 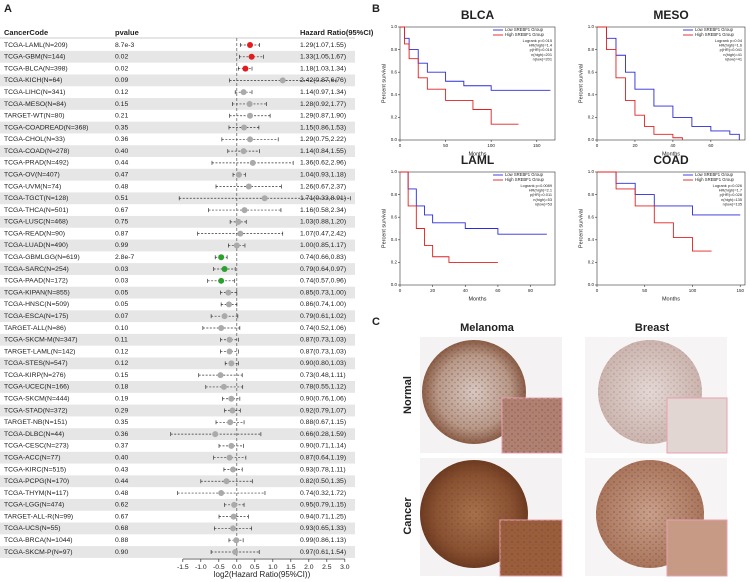 What do you see at coordinates (376, 9) in the screenshot?
I see `panel-label: B` at bounding box center [376, 9].